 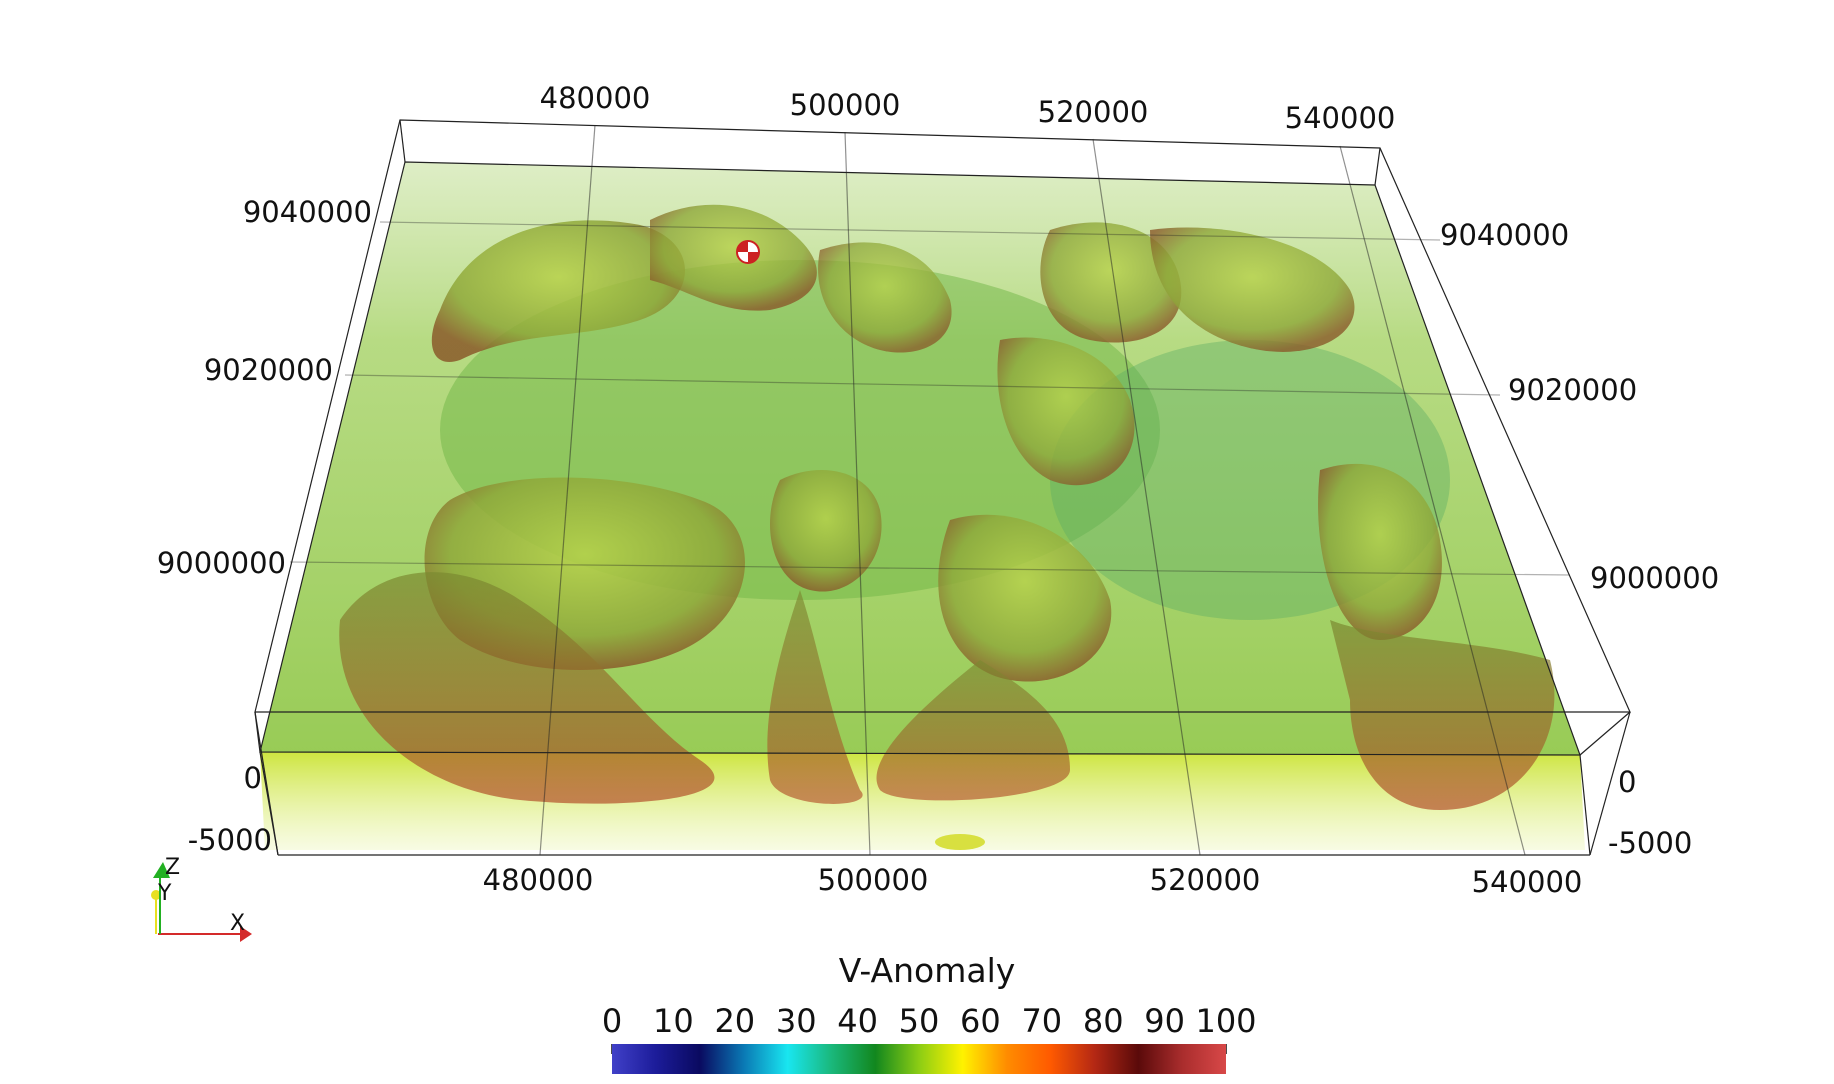 I want to click on y-axis-label: Y, so click(x=164, y=893).